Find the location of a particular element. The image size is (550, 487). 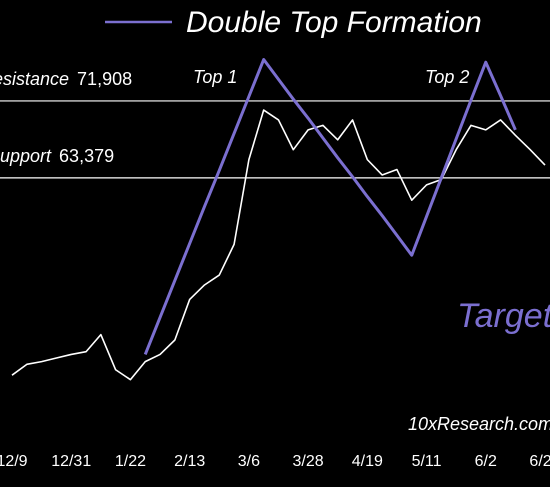

x-tick-label: 5/11 is located at coordinates (427, 461).